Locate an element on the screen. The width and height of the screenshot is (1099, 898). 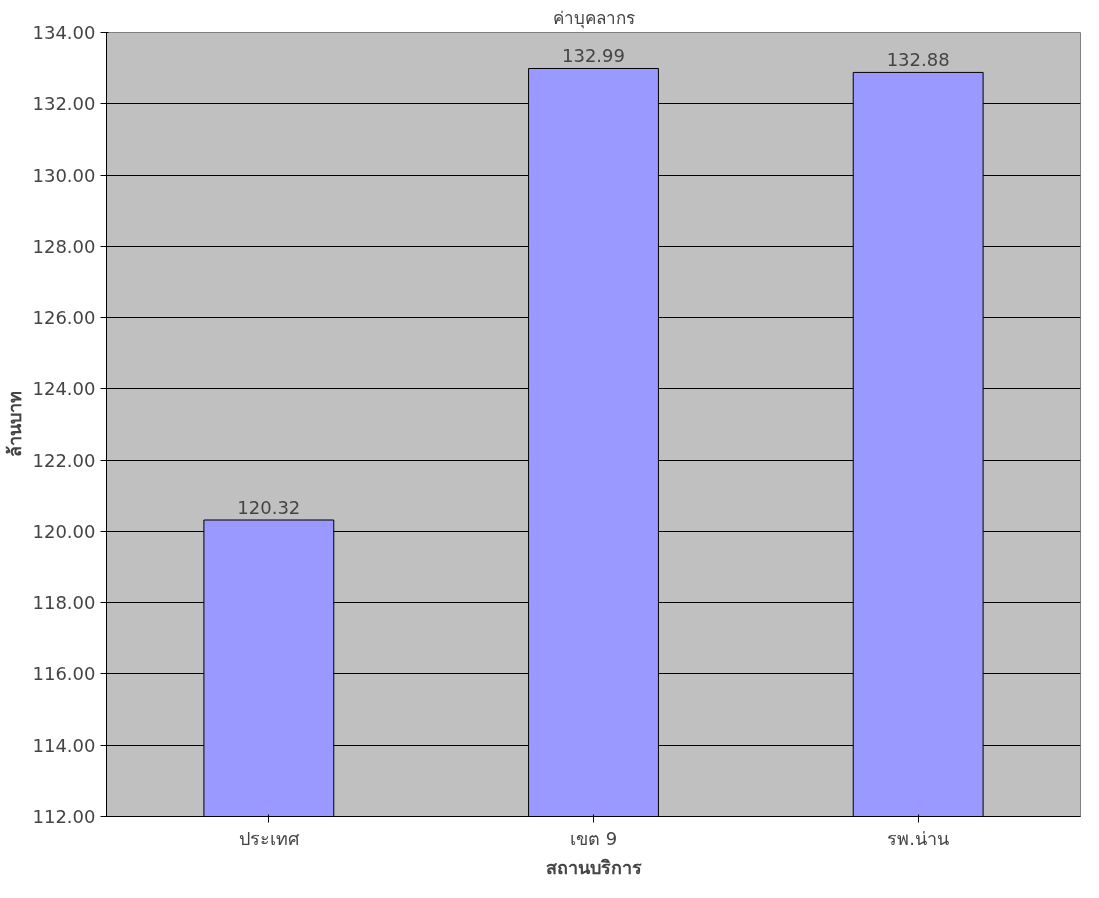
y-tick-label: 134.00 is located at coordinates (64, 32).